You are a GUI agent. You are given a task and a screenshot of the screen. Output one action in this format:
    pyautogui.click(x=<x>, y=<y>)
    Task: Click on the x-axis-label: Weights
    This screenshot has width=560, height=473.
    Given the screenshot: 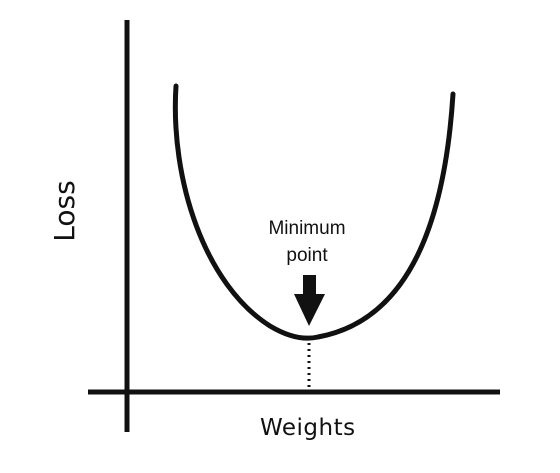 What is the action you would take?
    pyautogui.click(x=308, y=428)
    